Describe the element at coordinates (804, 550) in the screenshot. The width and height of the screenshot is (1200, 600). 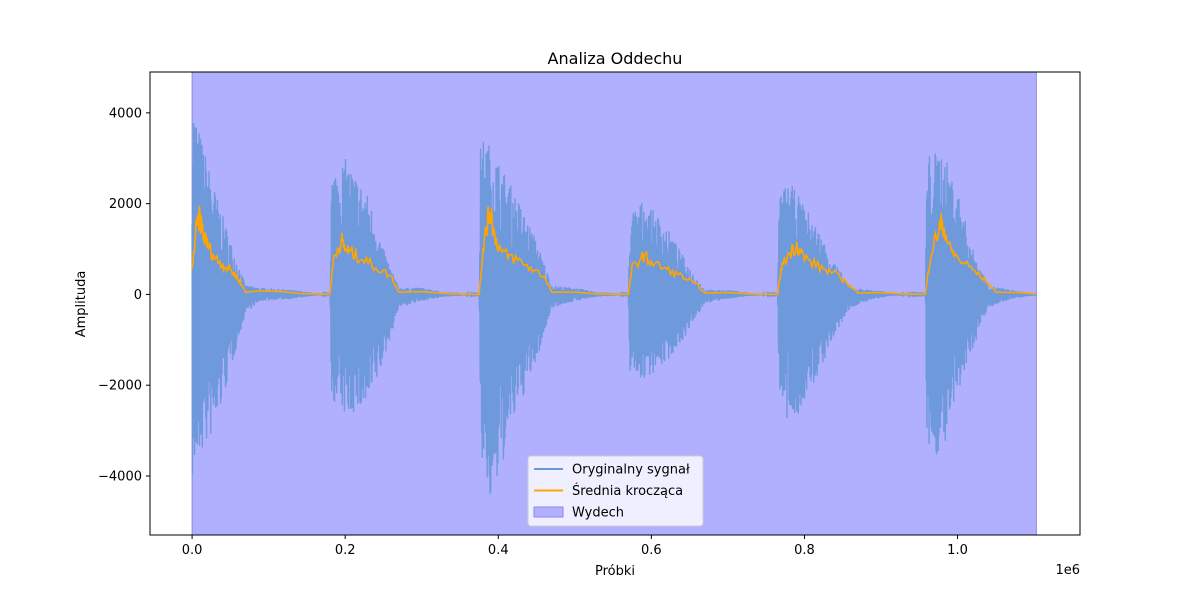
I see `x-tick-label: 0.8` at that location.